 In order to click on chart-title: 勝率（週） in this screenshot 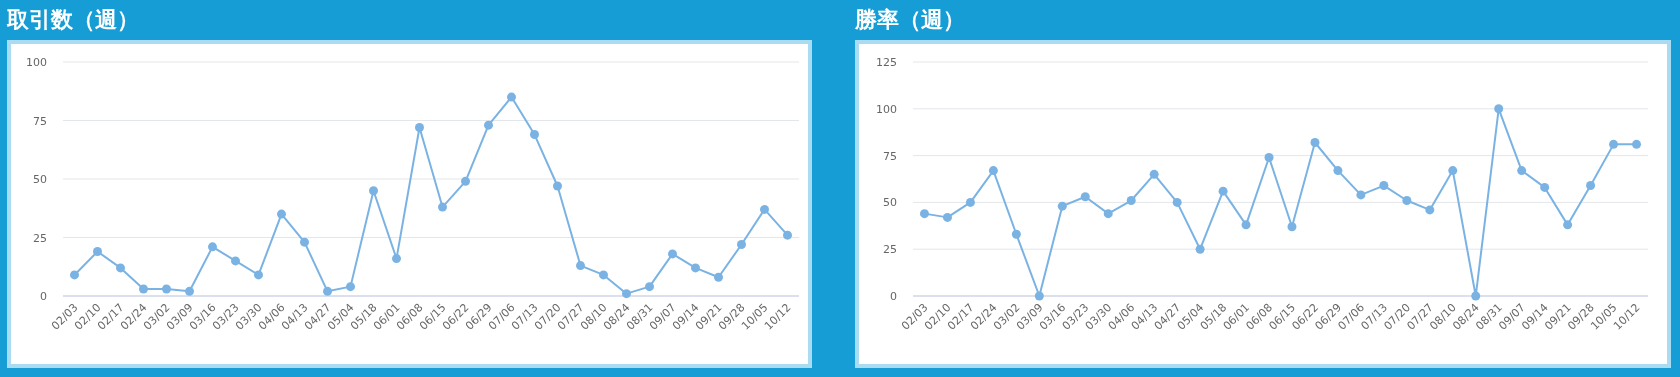, I will do `click(909, 19)`.